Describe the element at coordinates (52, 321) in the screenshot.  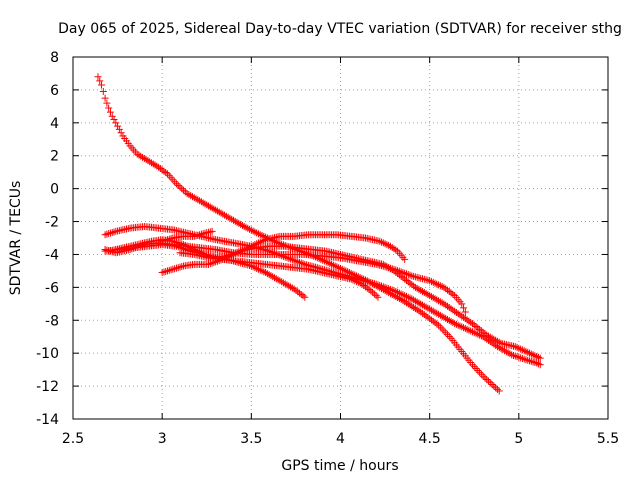
I see `y-tick-label: -8` at that location.